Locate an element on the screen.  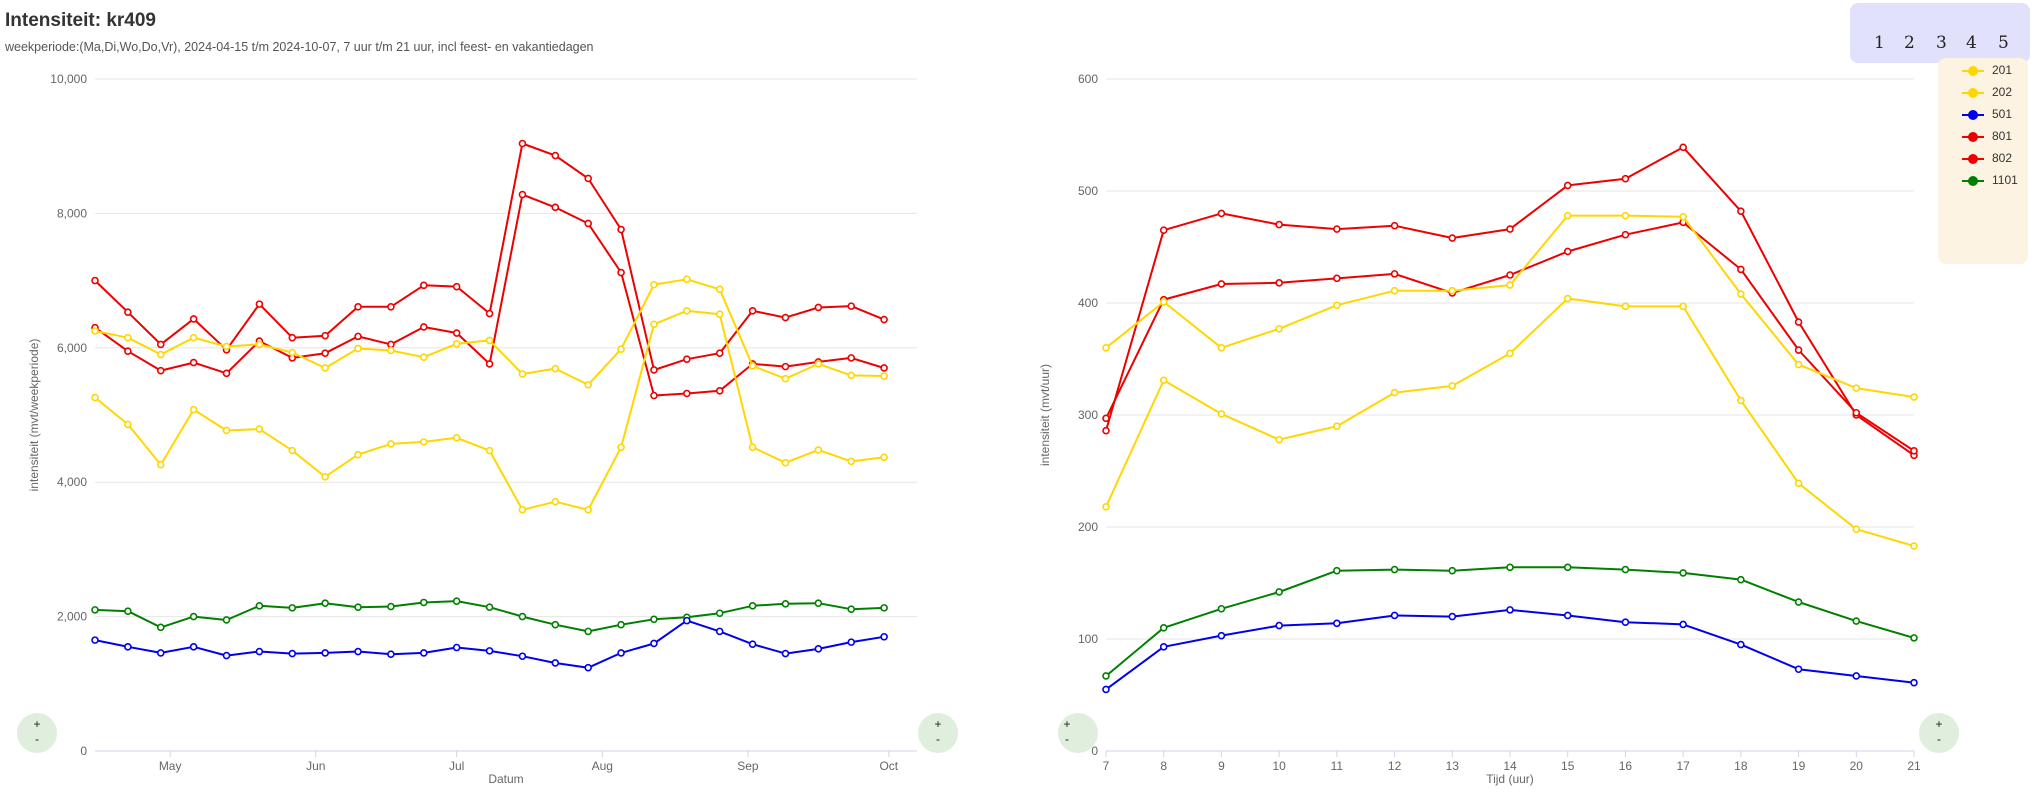
zoom-control-left-end: + - is located at coordinates (938, 733).